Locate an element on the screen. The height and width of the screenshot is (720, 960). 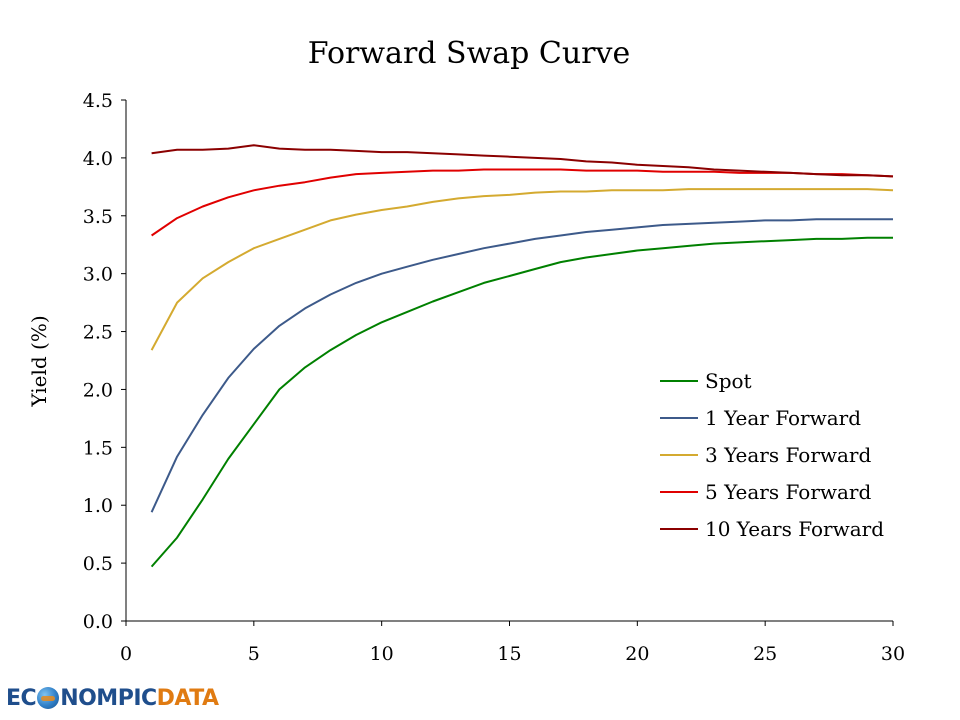
x-tick-label: 15 is located at coordinates (509, 654).